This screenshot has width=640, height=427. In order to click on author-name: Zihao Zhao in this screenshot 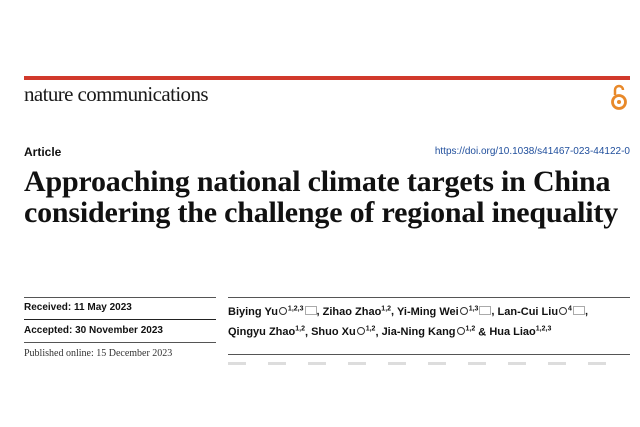, I will do `click(352, 311)`.